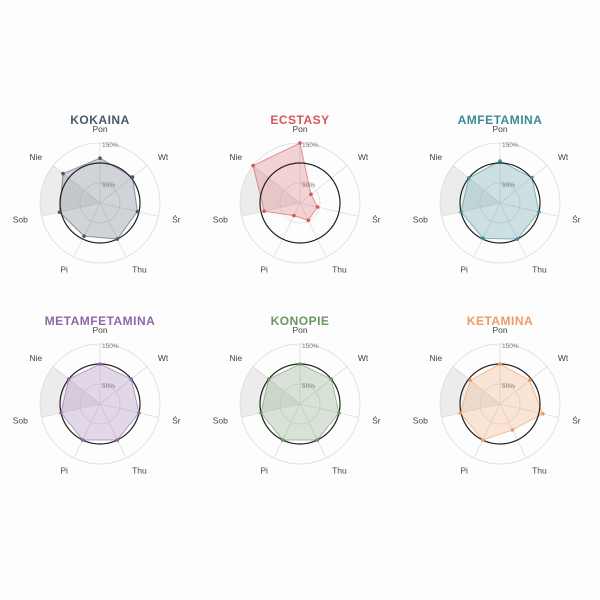 This screenshot has width=600, height=600. I want to click on chart-title: KONOPIE, so click(300, 321).